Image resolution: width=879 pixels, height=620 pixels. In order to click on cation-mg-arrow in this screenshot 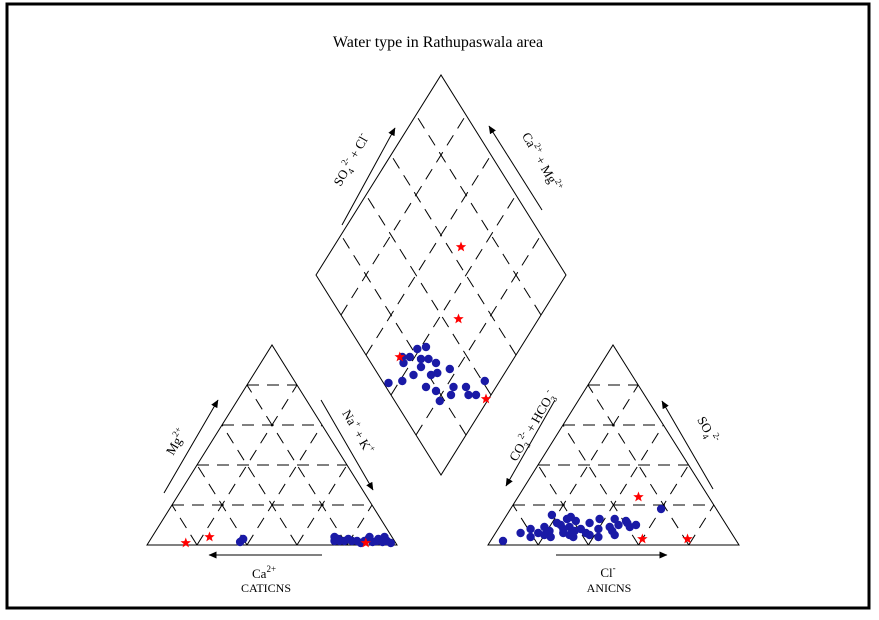, I will do `click(191, 446)`.